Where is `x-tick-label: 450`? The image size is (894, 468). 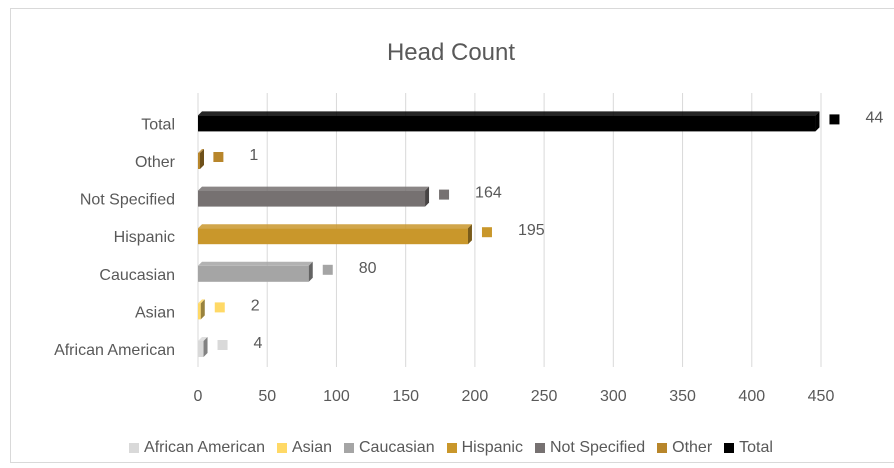 x-tick-label: 450 is located at coordinates (821, 396).